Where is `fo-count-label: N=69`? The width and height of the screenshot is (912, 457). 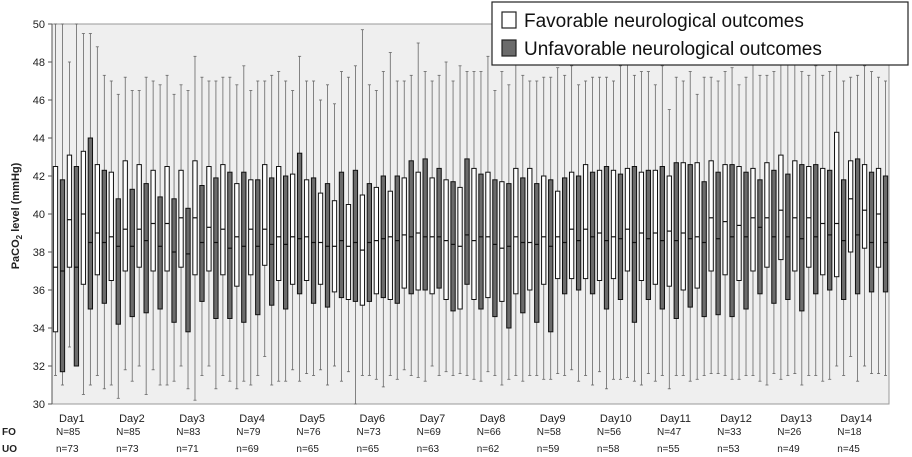 fo-count-label: N=69 is located at coordinates (429, 432).